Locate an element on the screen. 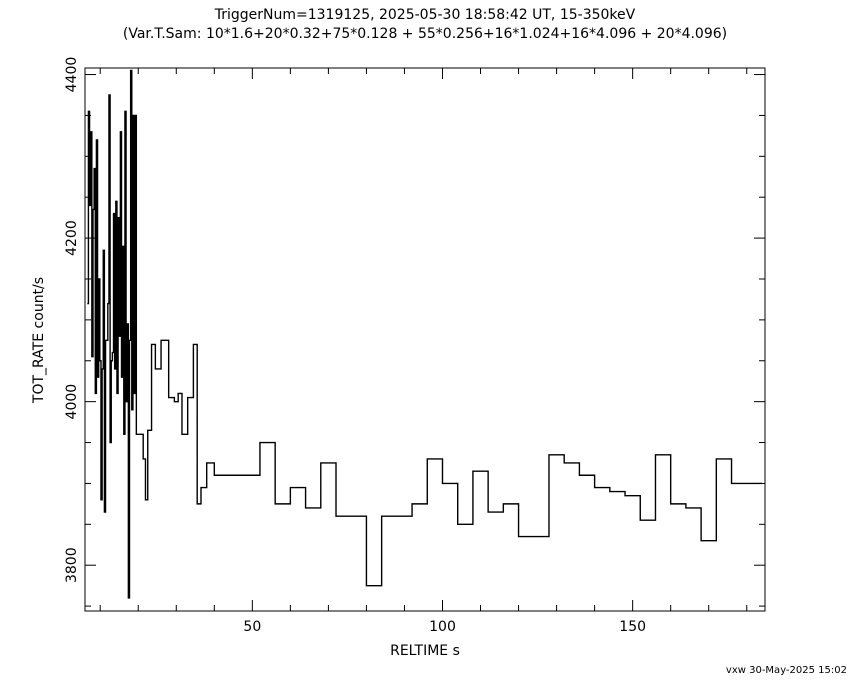 The width and height of the screenshot is (850, 680). y-tick-label: 4200 is located at coordinates (72, 238).